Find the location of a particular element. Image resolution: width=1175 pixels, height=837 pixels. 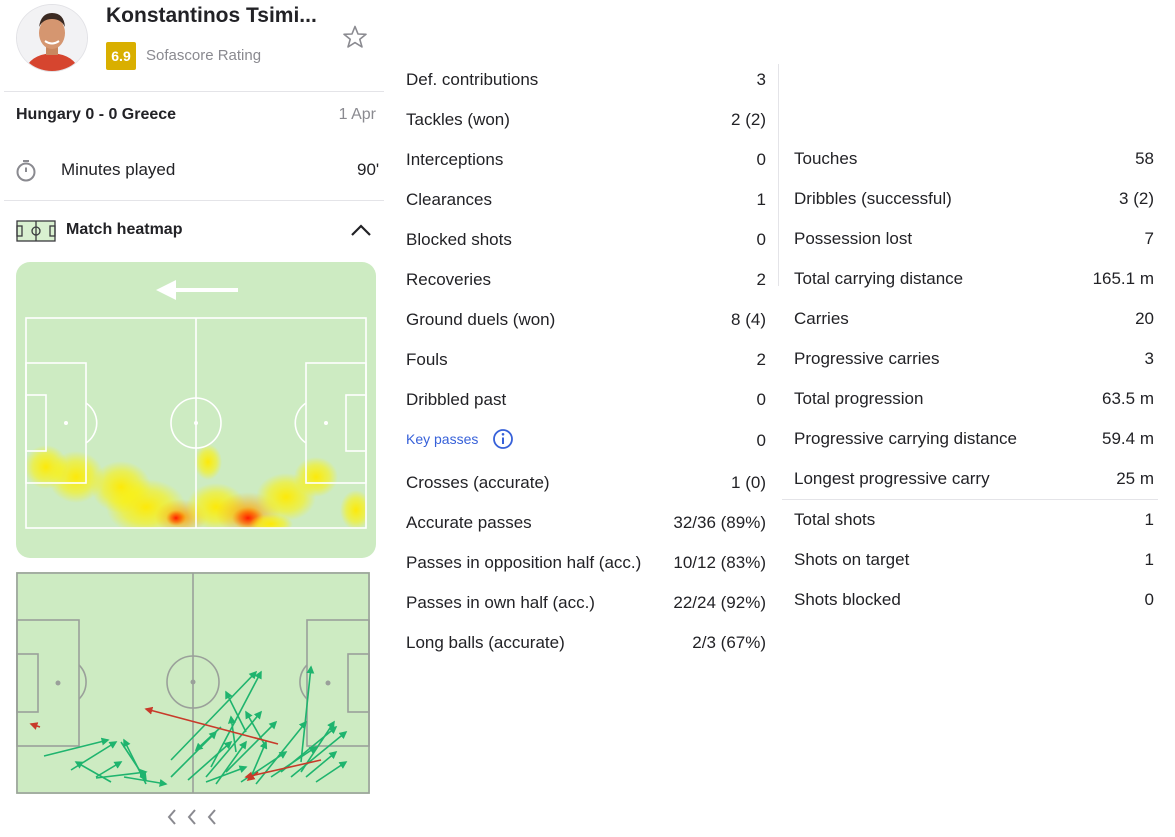

stat-value: 3 (2) is located at coordinates (1136, 198).